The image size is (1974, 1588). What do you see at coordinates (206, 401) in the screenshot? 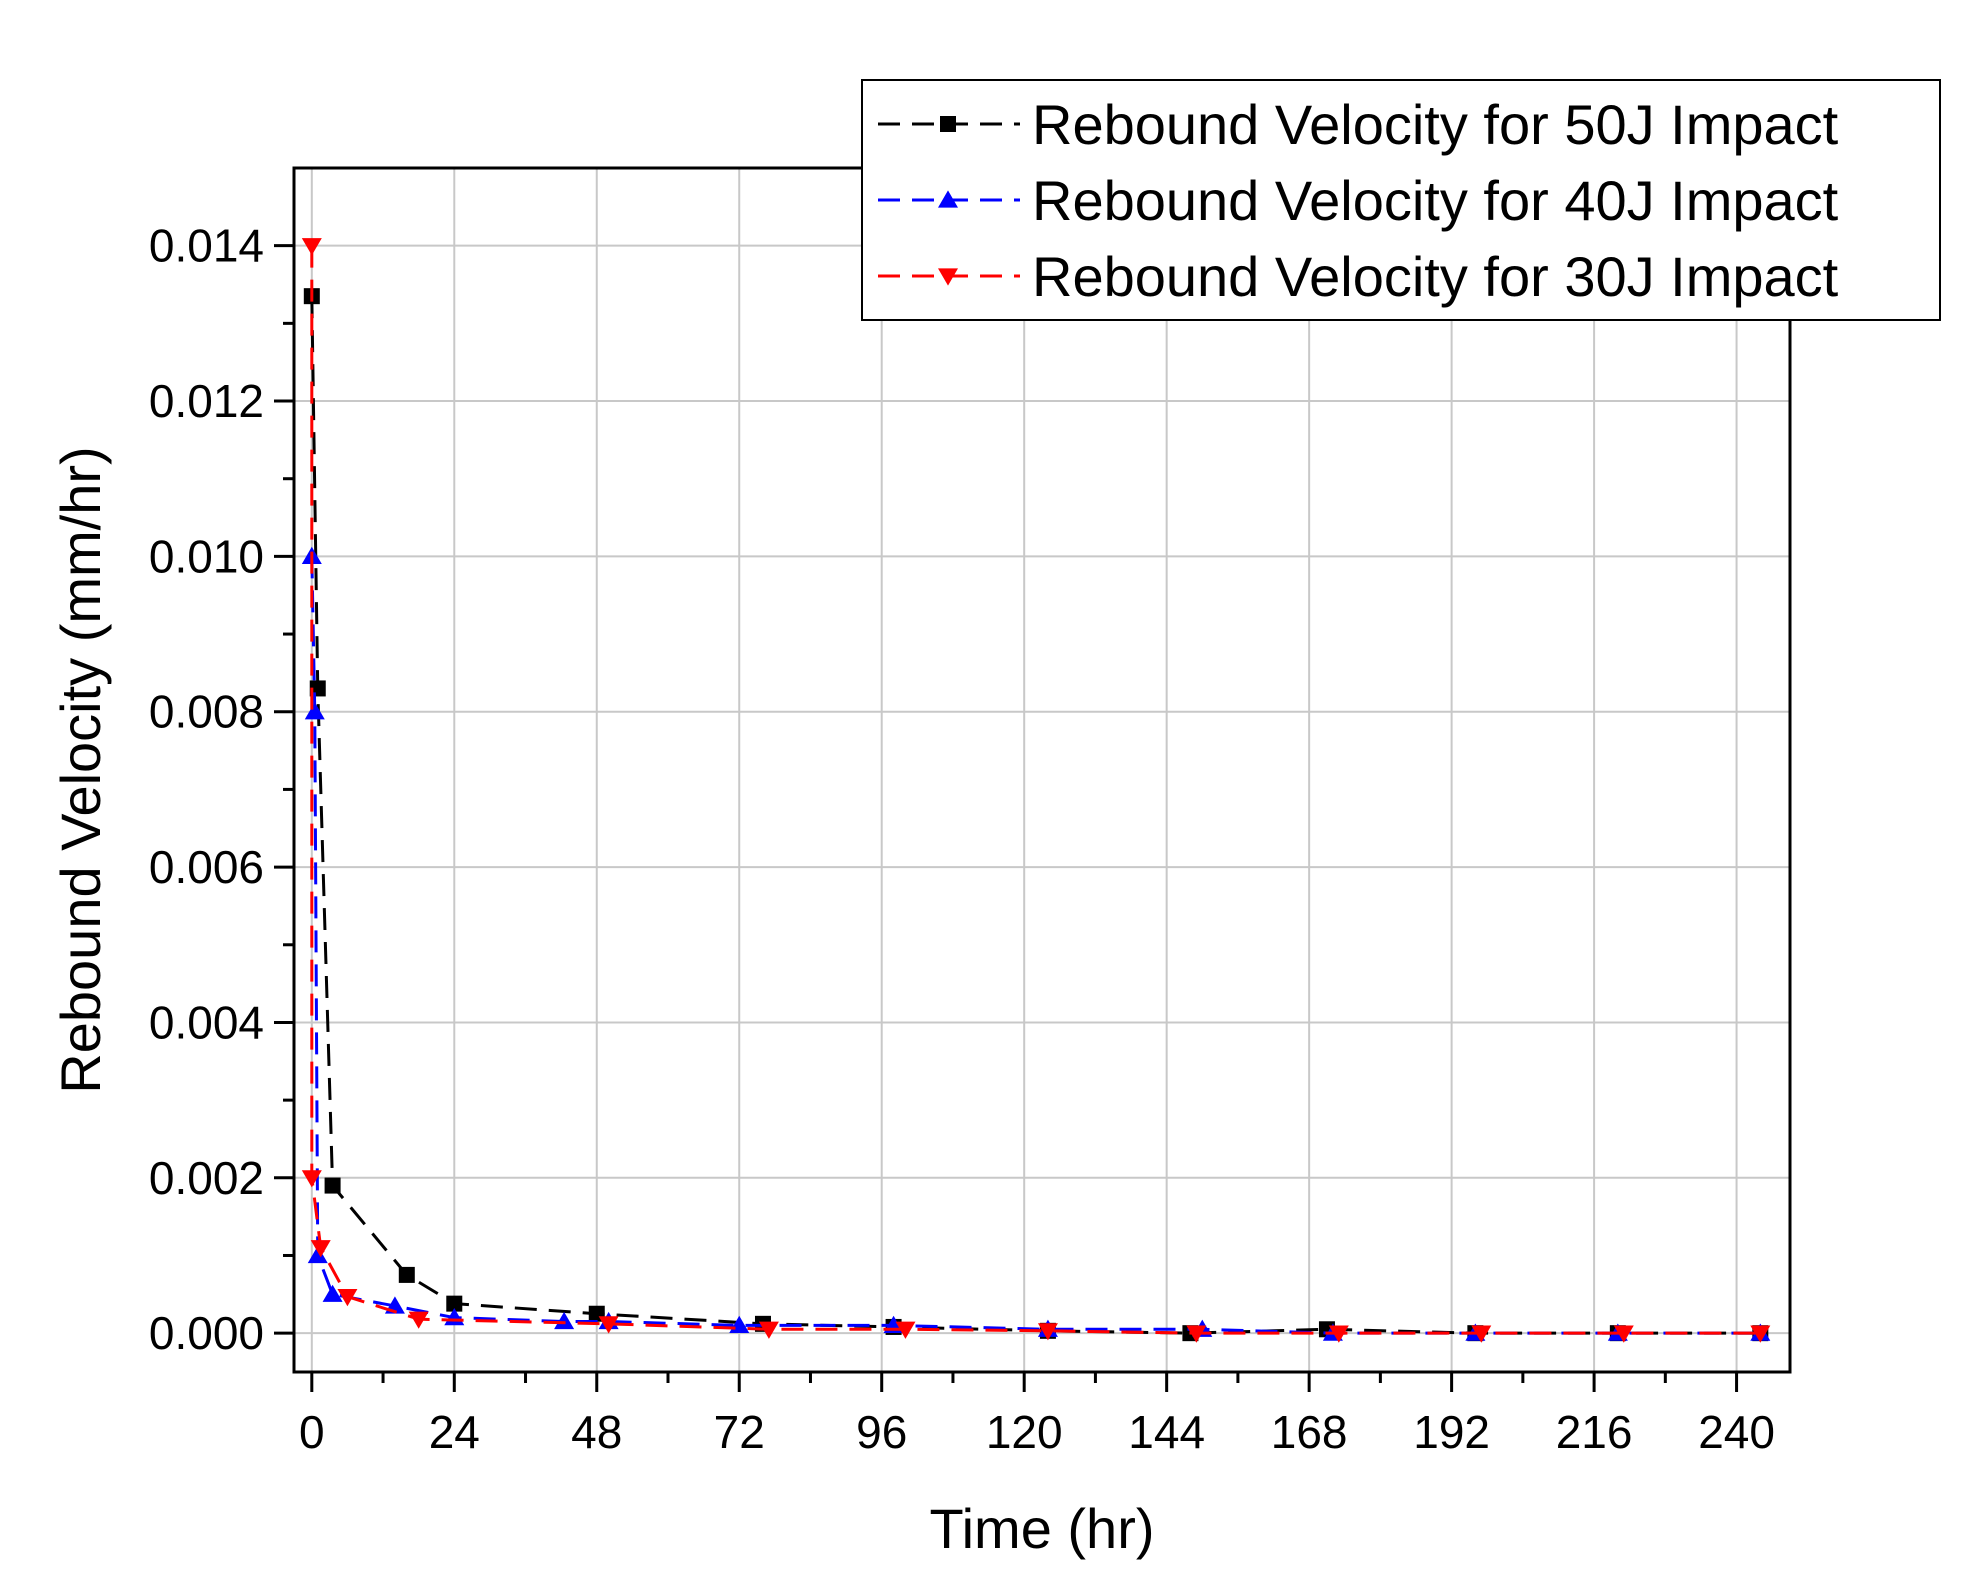
I see `y-tick-label: 0.012` at bounding box center [206, 401].